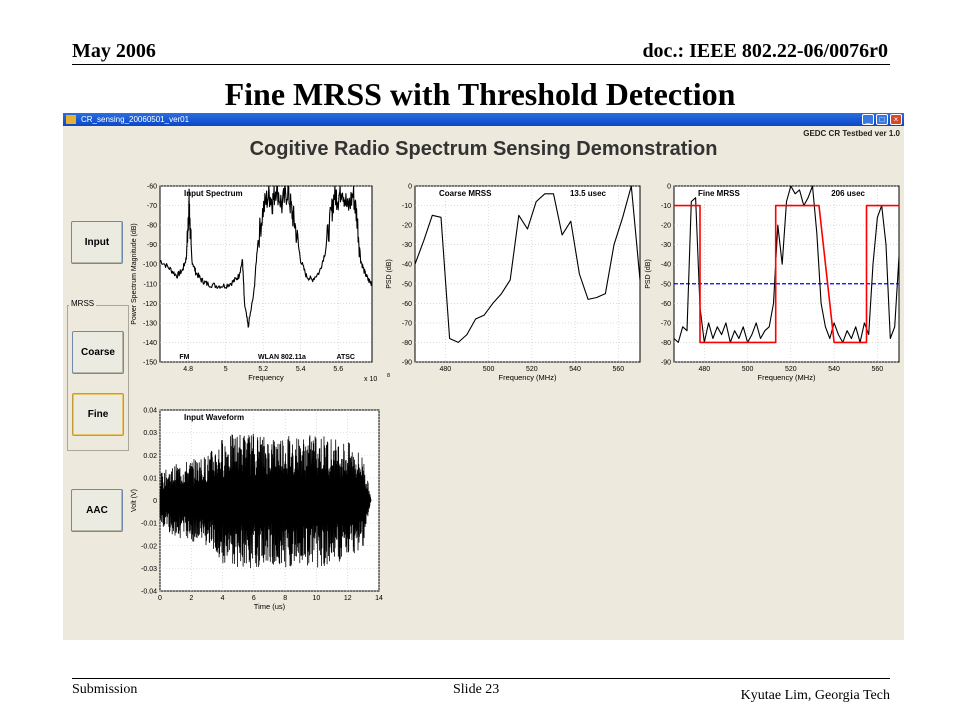  What do you see at coordinates (155, 501) in the screenshot?
I see `input-waveform-y-tick-label: 0` at bounding box center [155, 501].